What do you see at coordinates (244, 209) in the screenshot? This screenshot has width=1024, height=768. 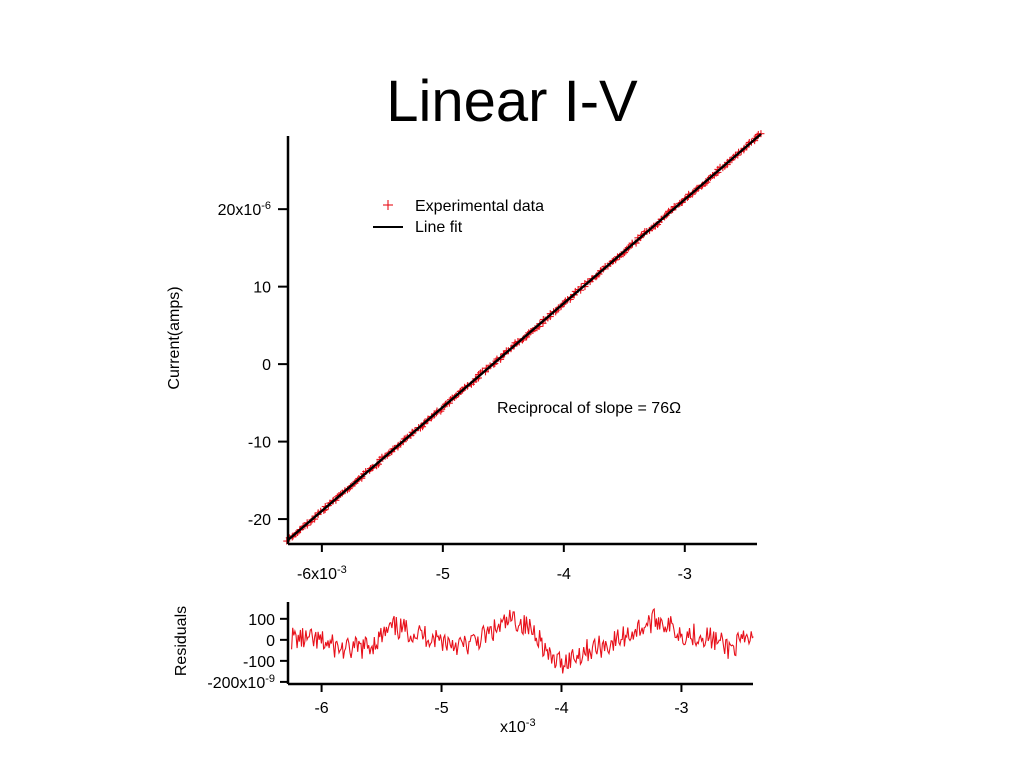 I see `y-tick-label: 20x10⁻⁶` at bounding box center [244, 209].